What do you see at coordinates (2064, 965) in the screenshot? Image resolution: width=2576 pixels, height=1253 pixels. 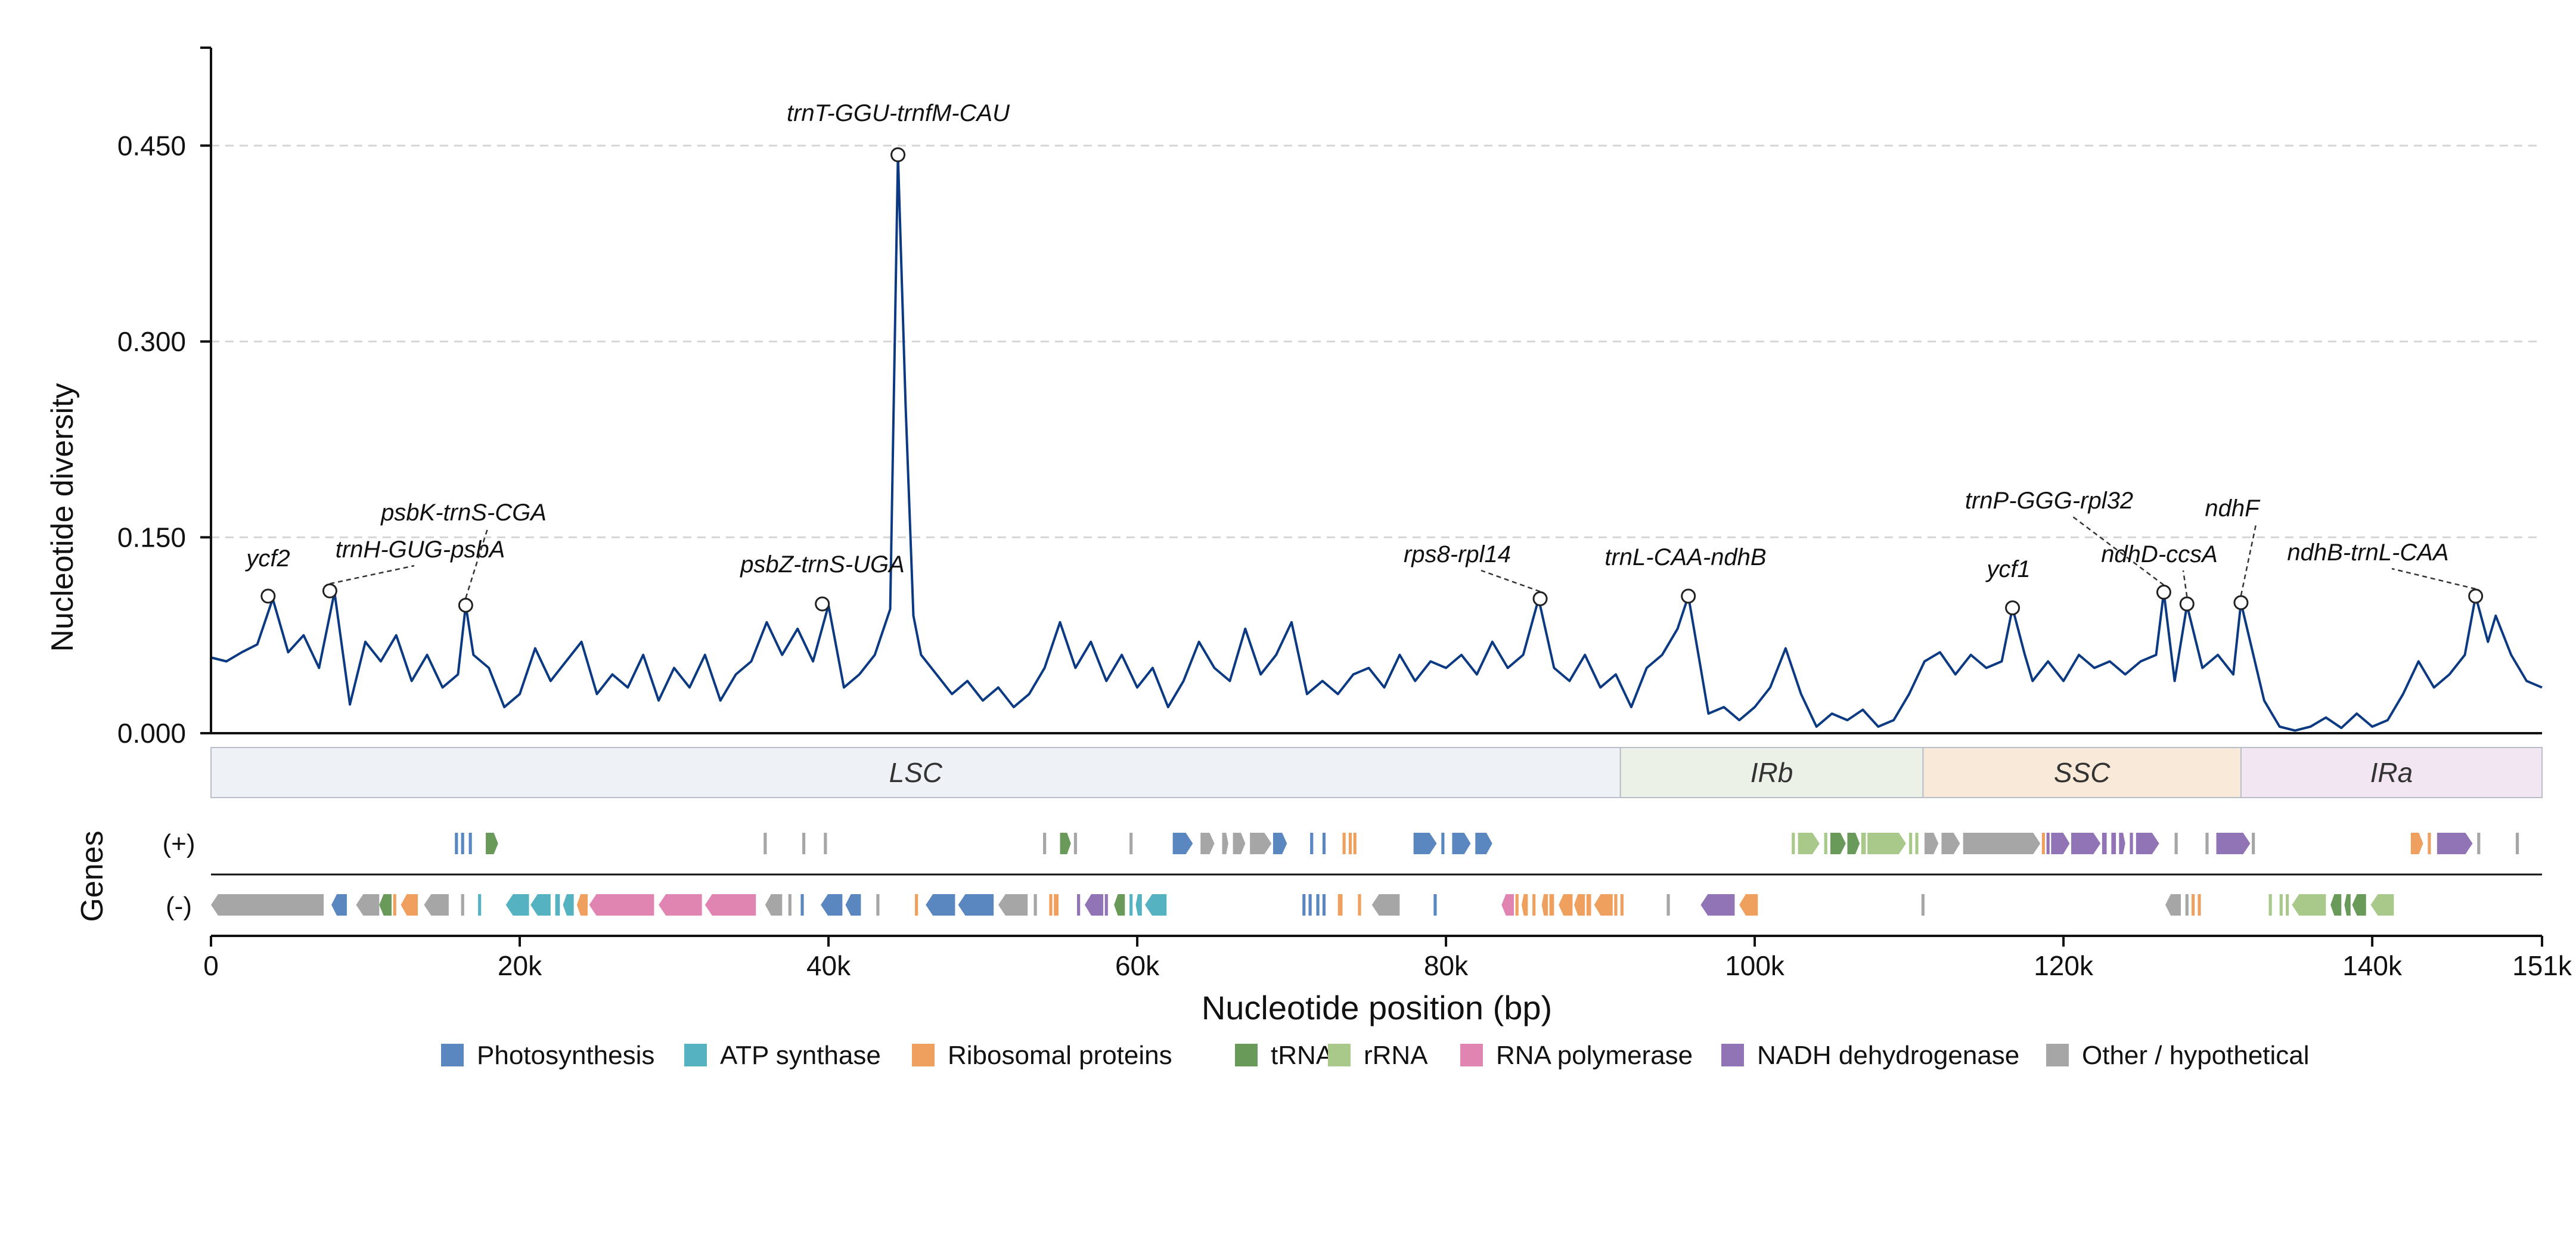 I see `x-tick-label: 120k` at bounding box center [2064, 965].